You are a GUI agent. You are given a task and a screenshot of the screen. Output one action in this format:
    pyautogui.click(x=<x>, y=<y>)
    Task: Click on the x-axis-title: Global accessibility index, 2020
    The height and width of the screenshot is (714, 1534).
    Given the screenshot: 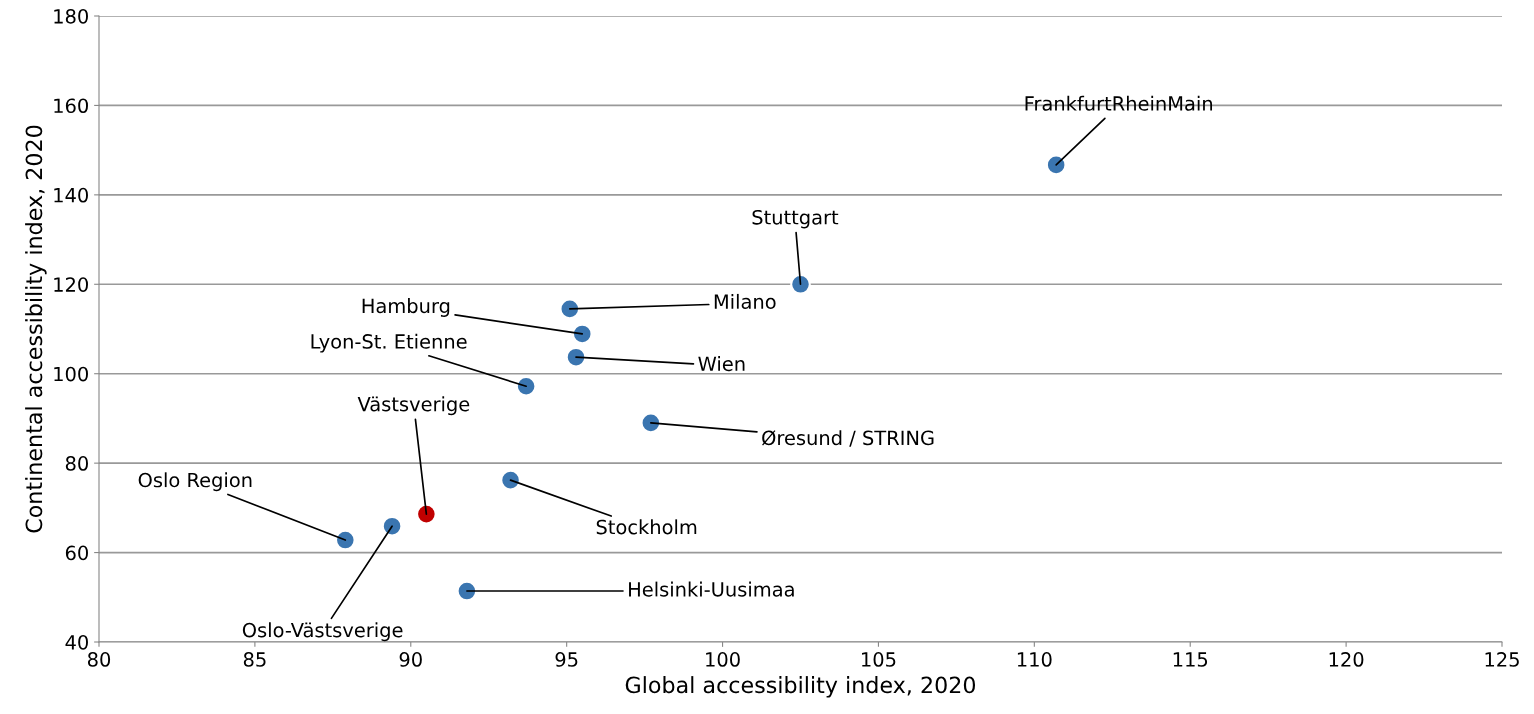 What is the action you would take?
    pyautogui.click(x=800, y=687)
    